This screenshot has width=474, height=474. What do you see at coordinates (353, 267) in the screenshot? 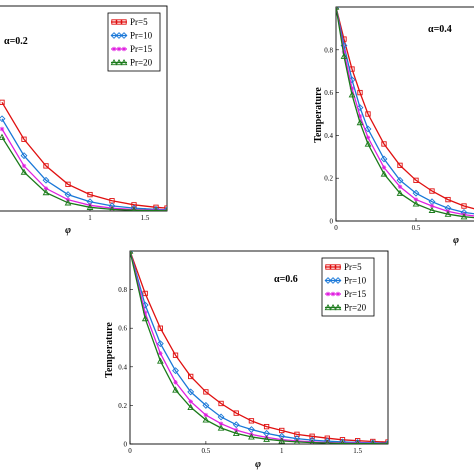
I see `legend-entry: Pr=5` at bounding box center [353, 267].